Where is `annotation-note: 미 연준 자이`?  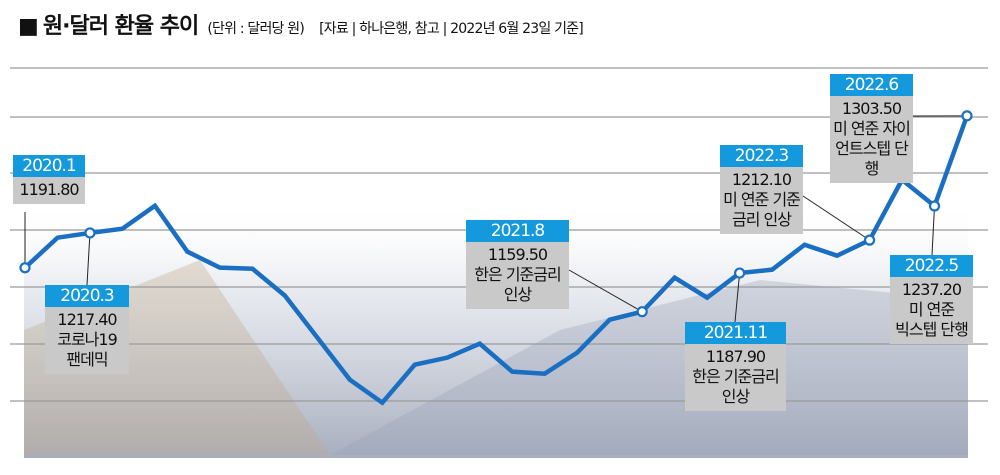
annotation-note: 미 연준 자이 is located at coordinates (872, 128).